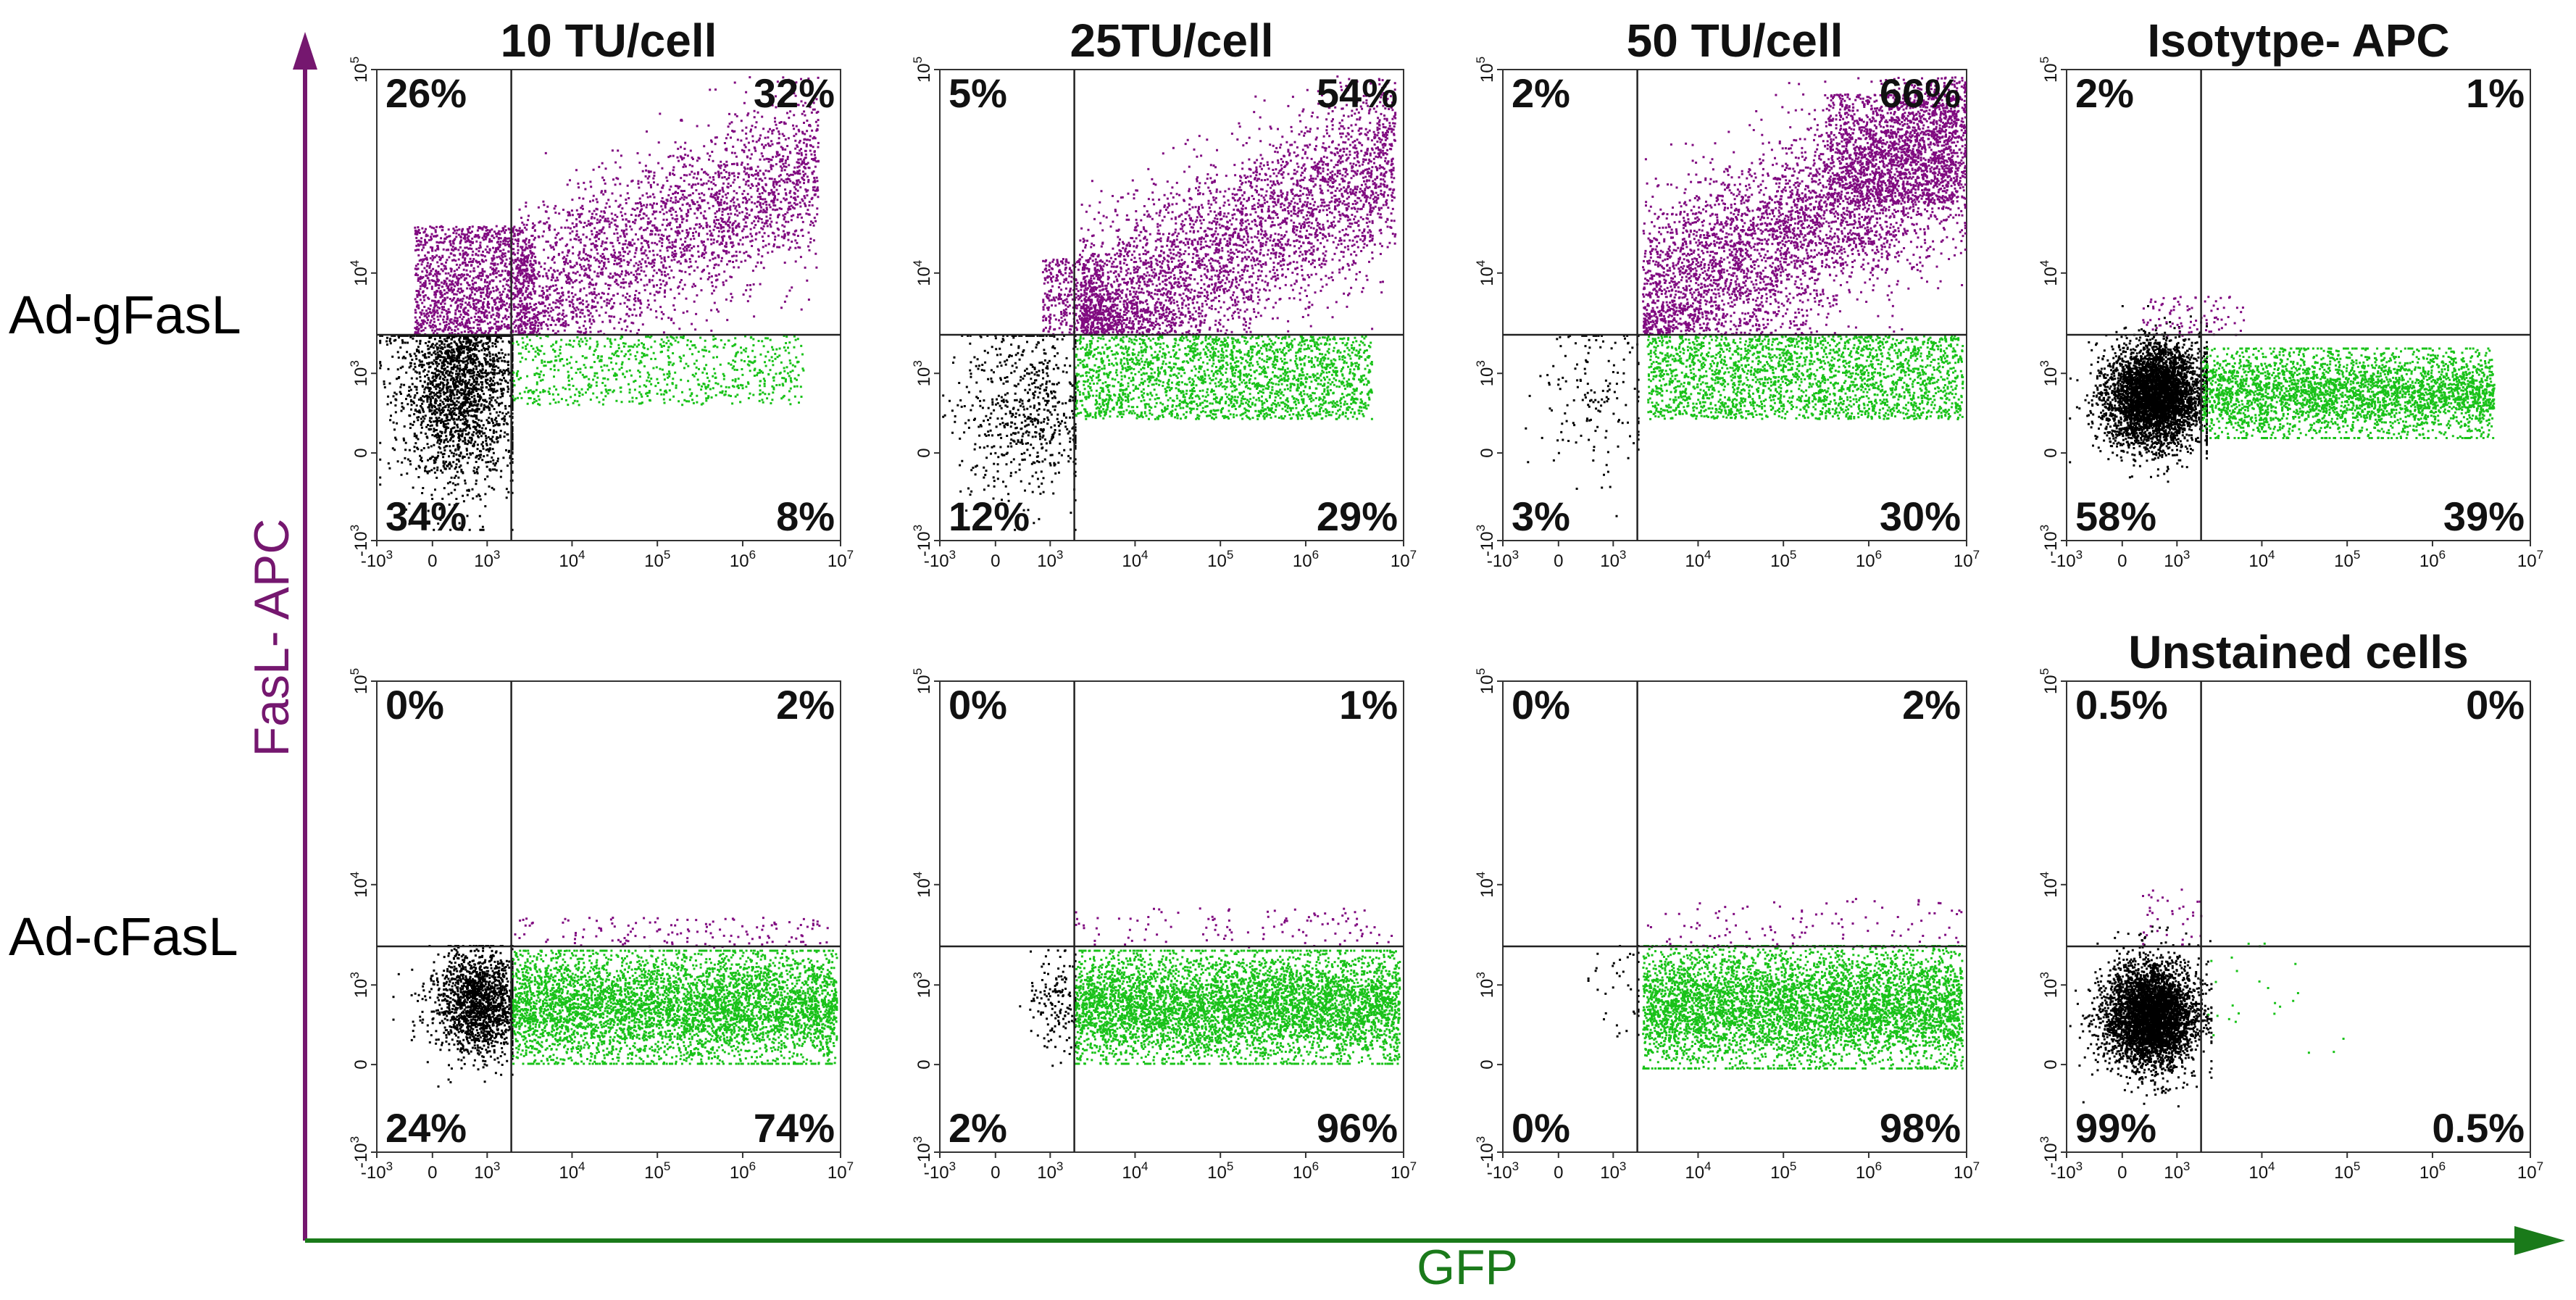  Describe the element at coordinates (609, 40) in the screenshot. I see `panel-title: 10 TU/cell` at that location.